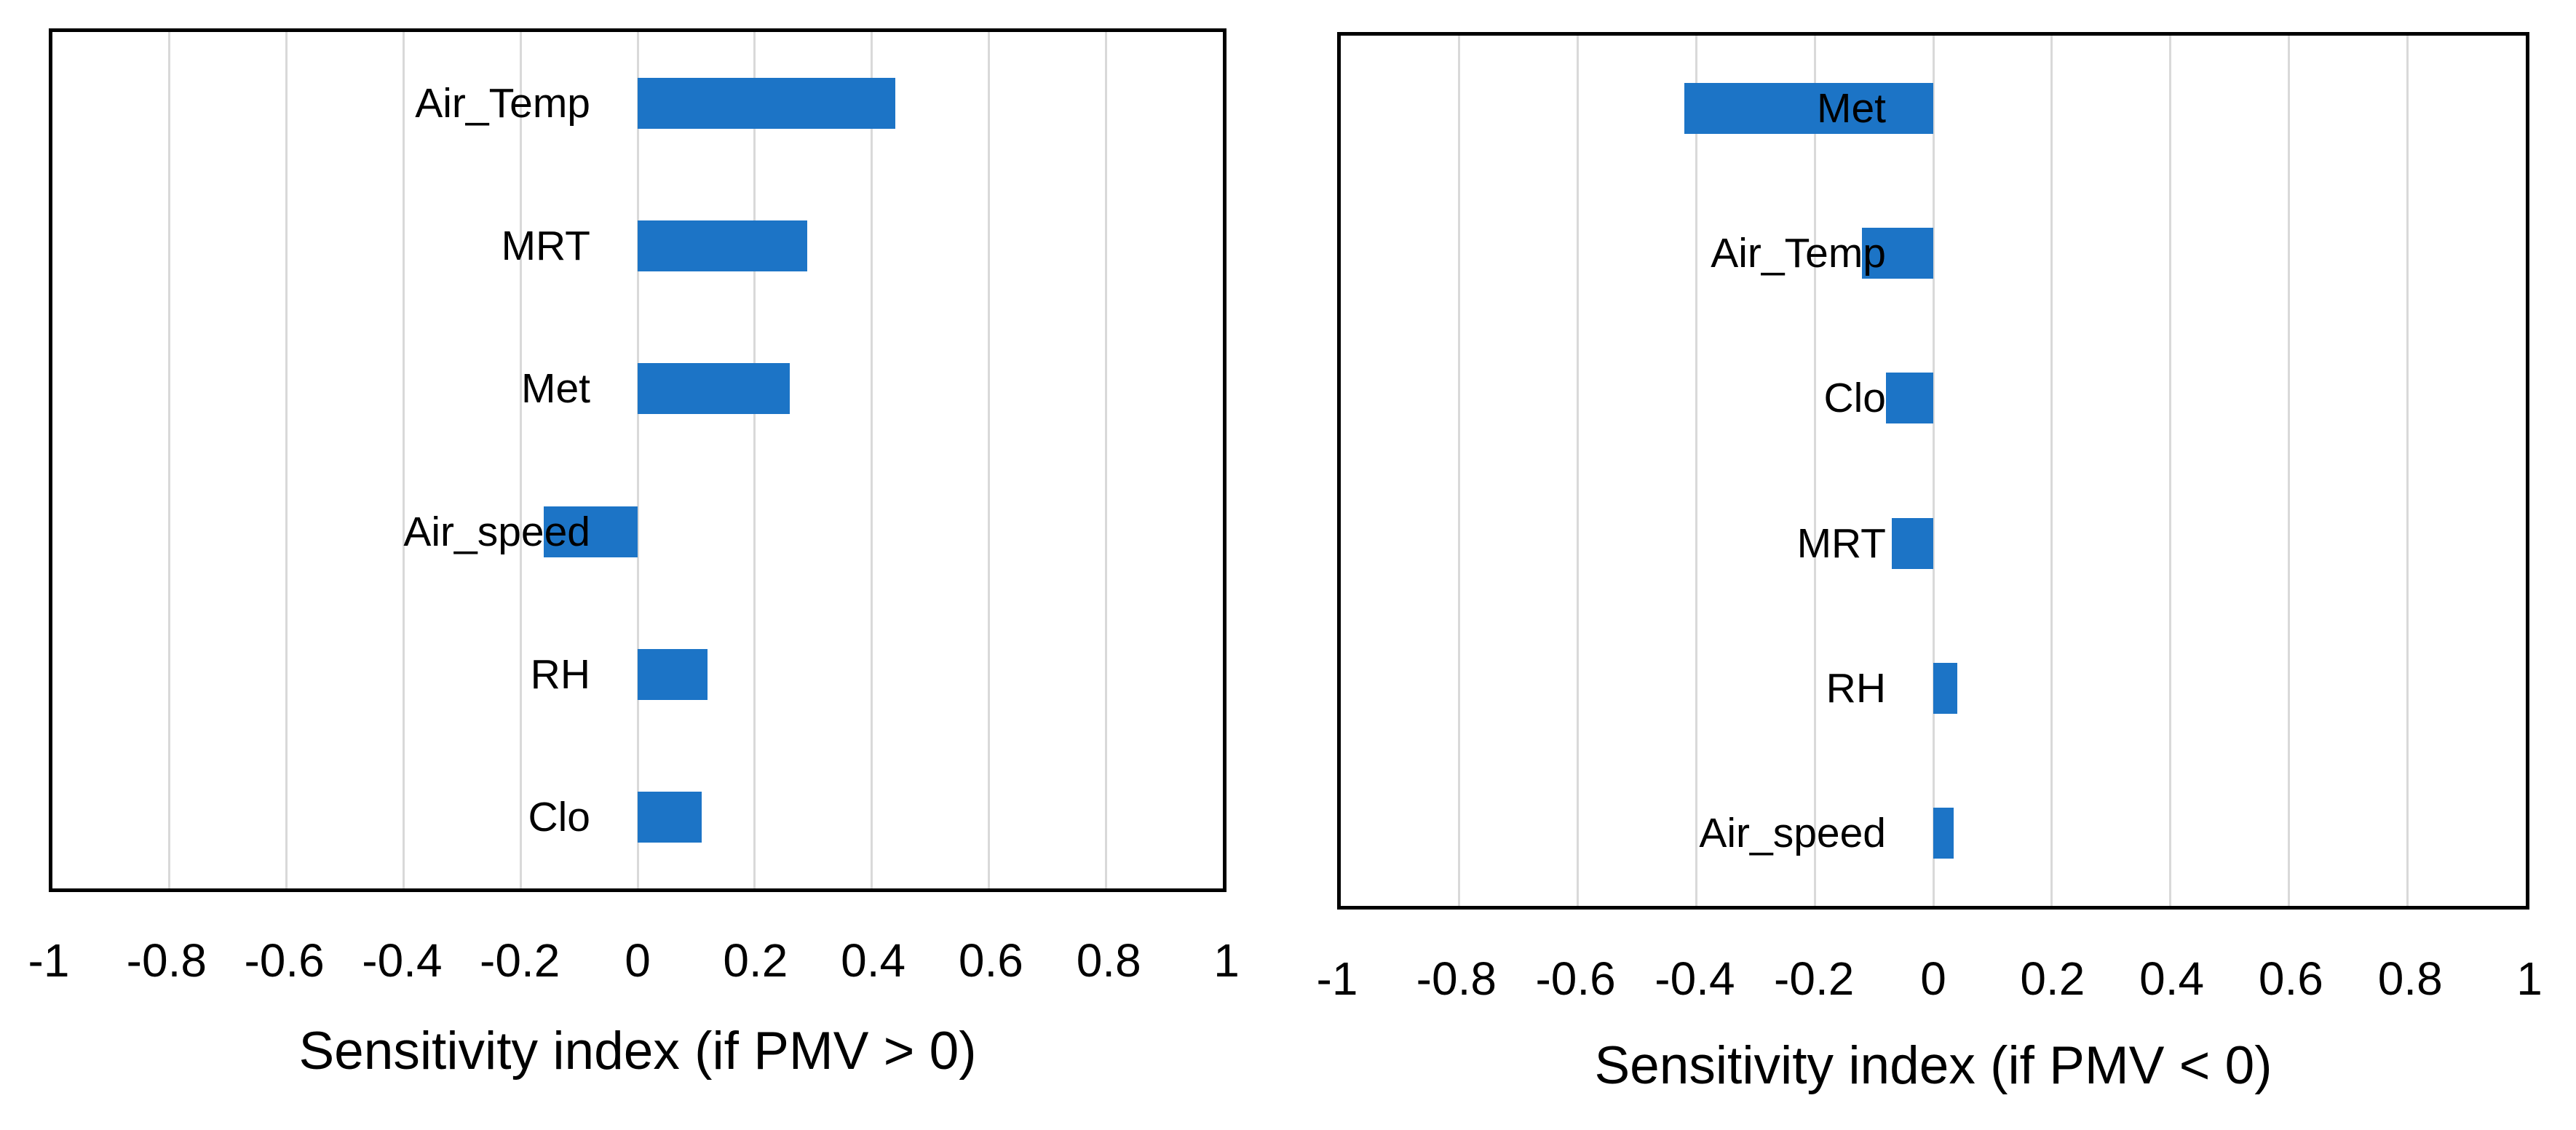  I want to click on x-axis-title: Sensitivity index (if PMV > 0), so click(637, 1051).